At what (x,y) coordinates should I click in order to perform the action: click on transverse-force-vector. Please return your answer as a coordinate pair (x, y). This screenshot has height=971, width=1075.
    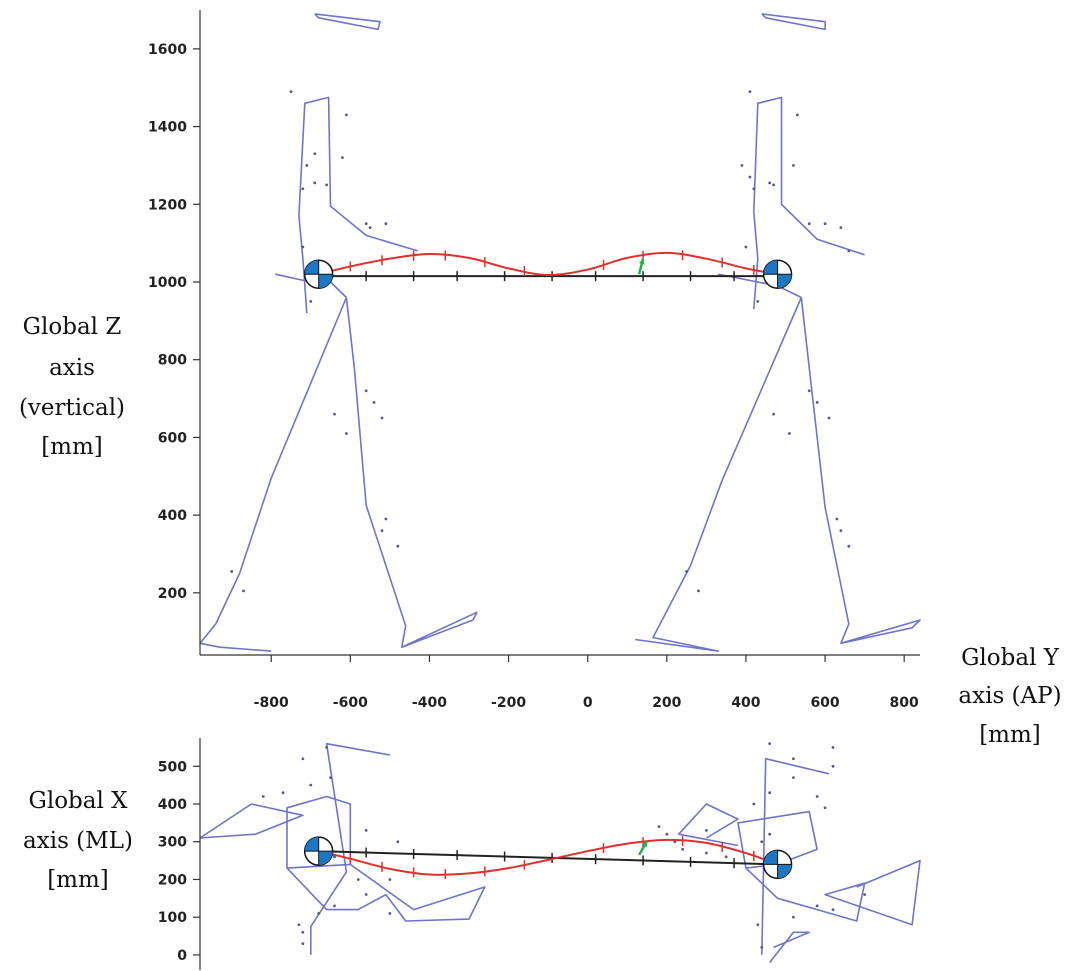
    Looking at the image, I should click on (643, 848).